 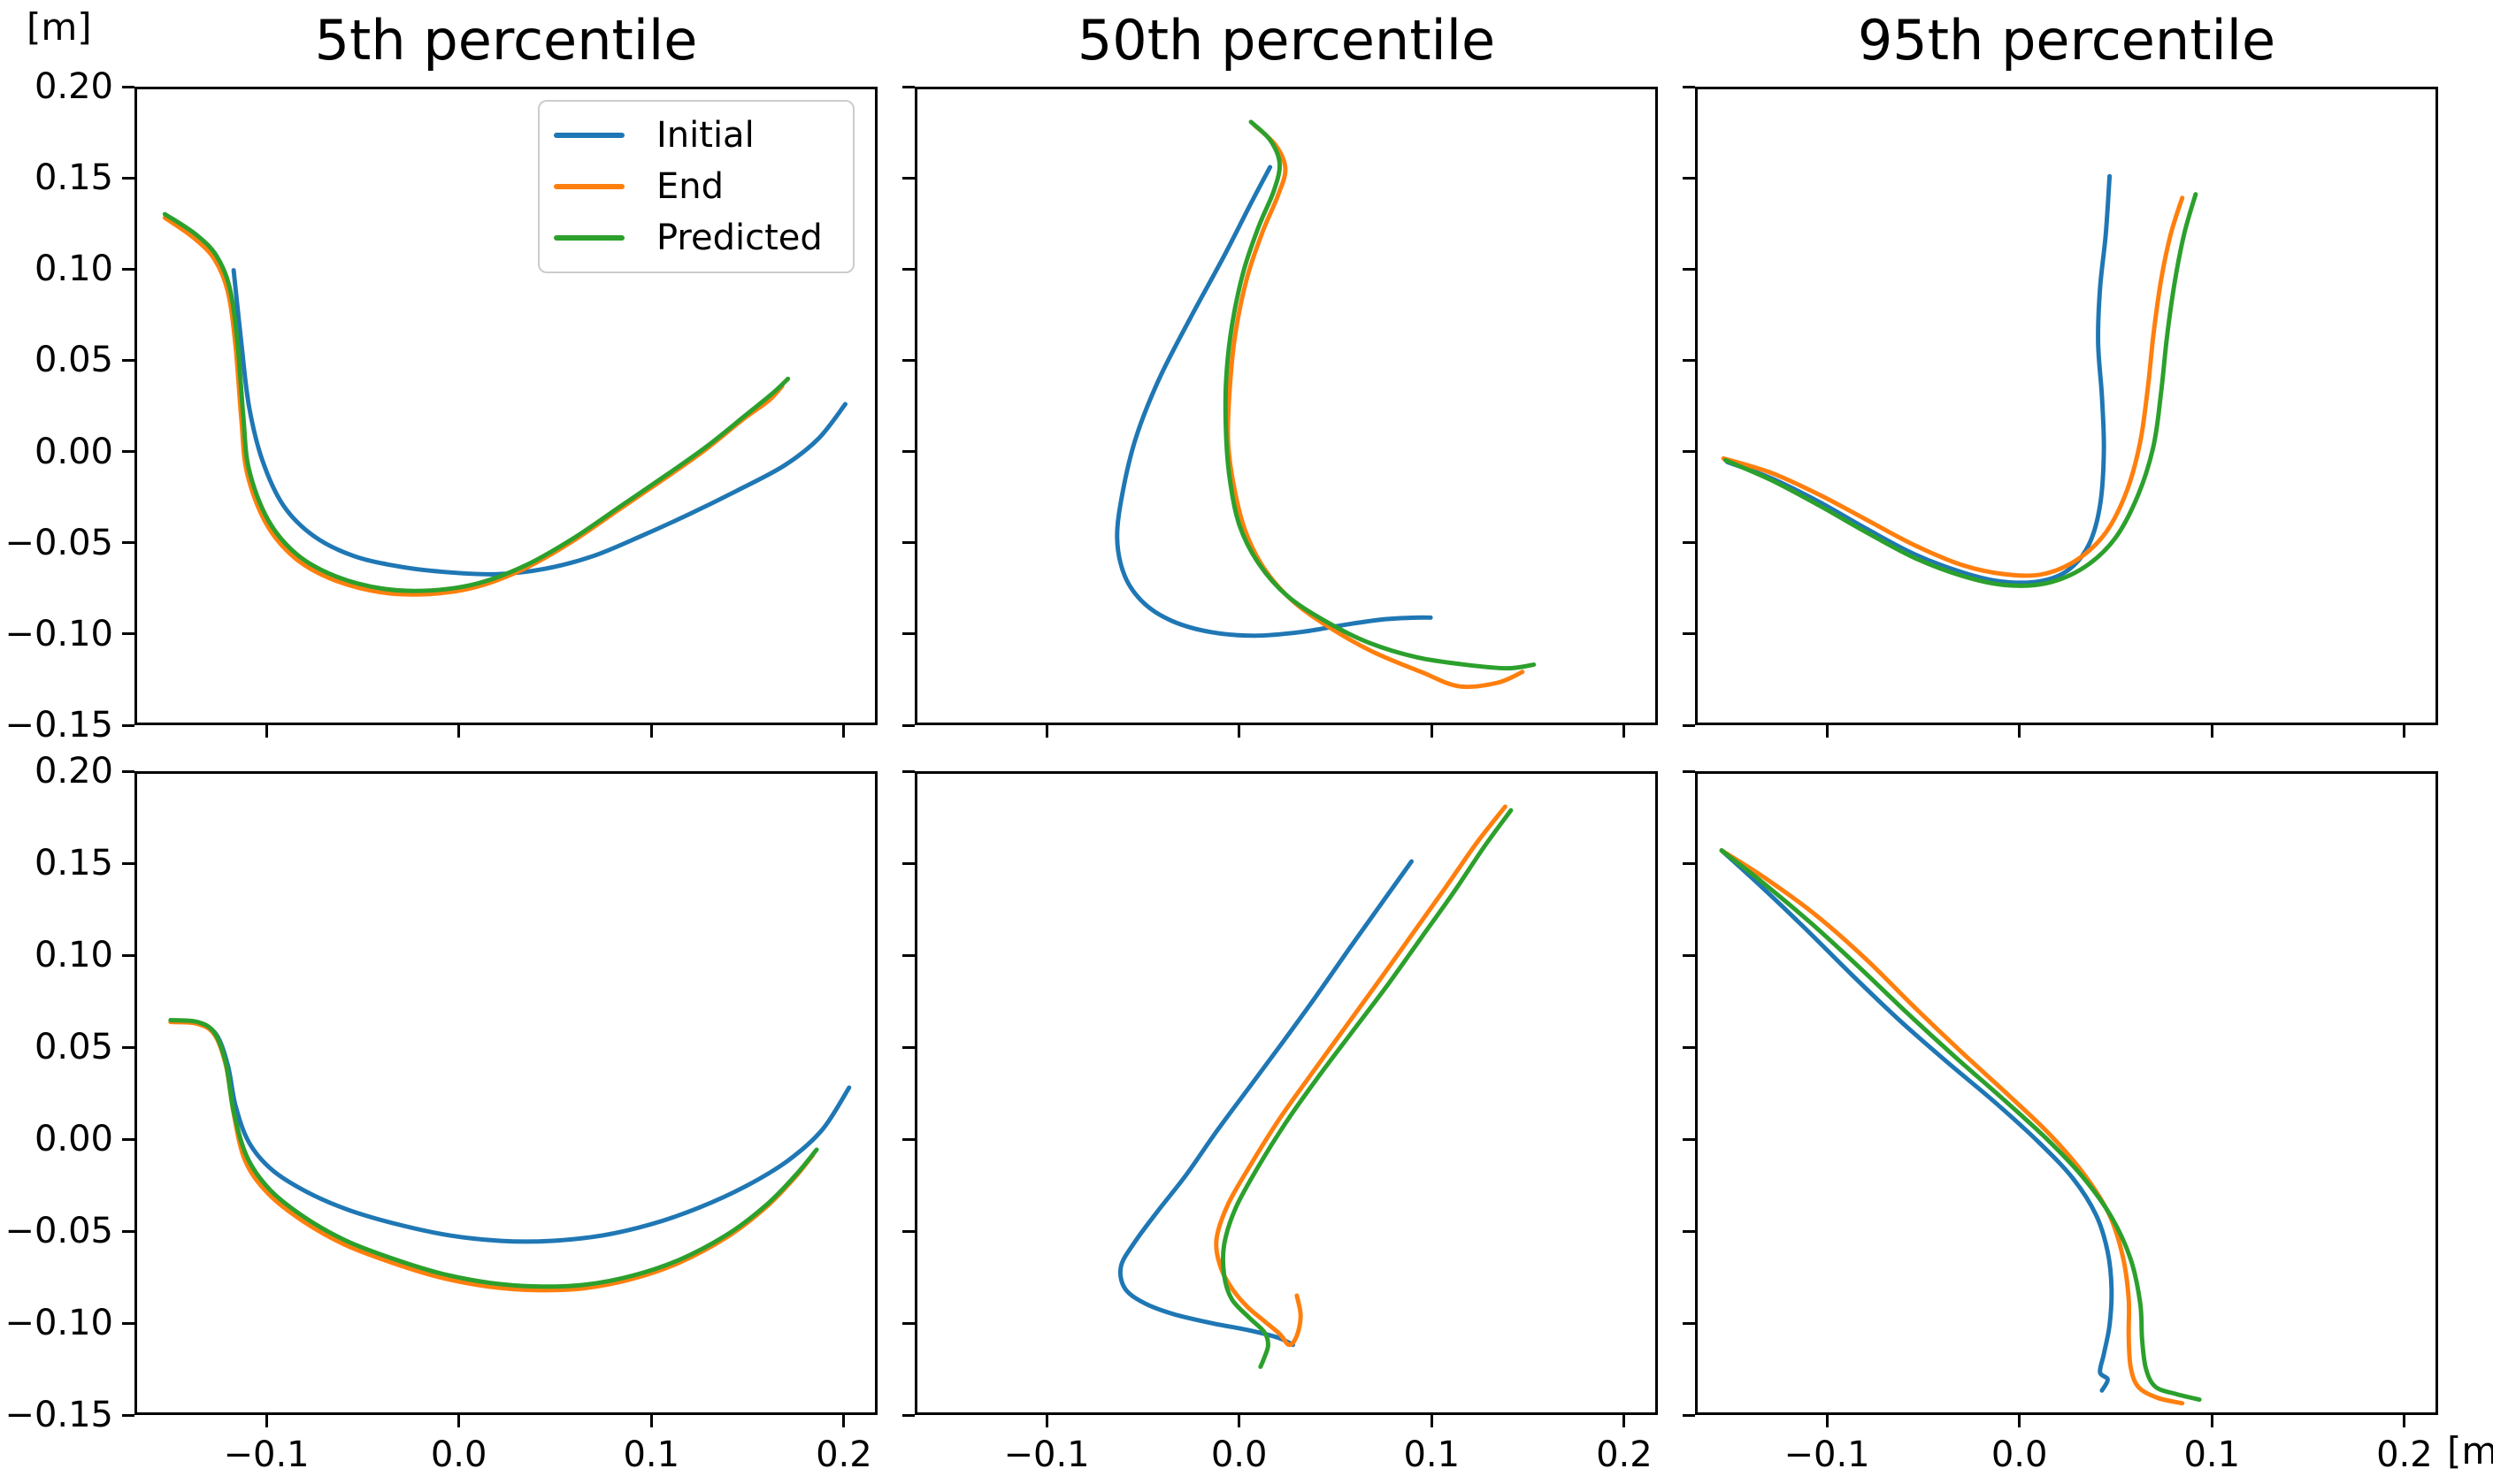 I want to click on legend-label-predicted: Predicted, so click(x=739, y=238).